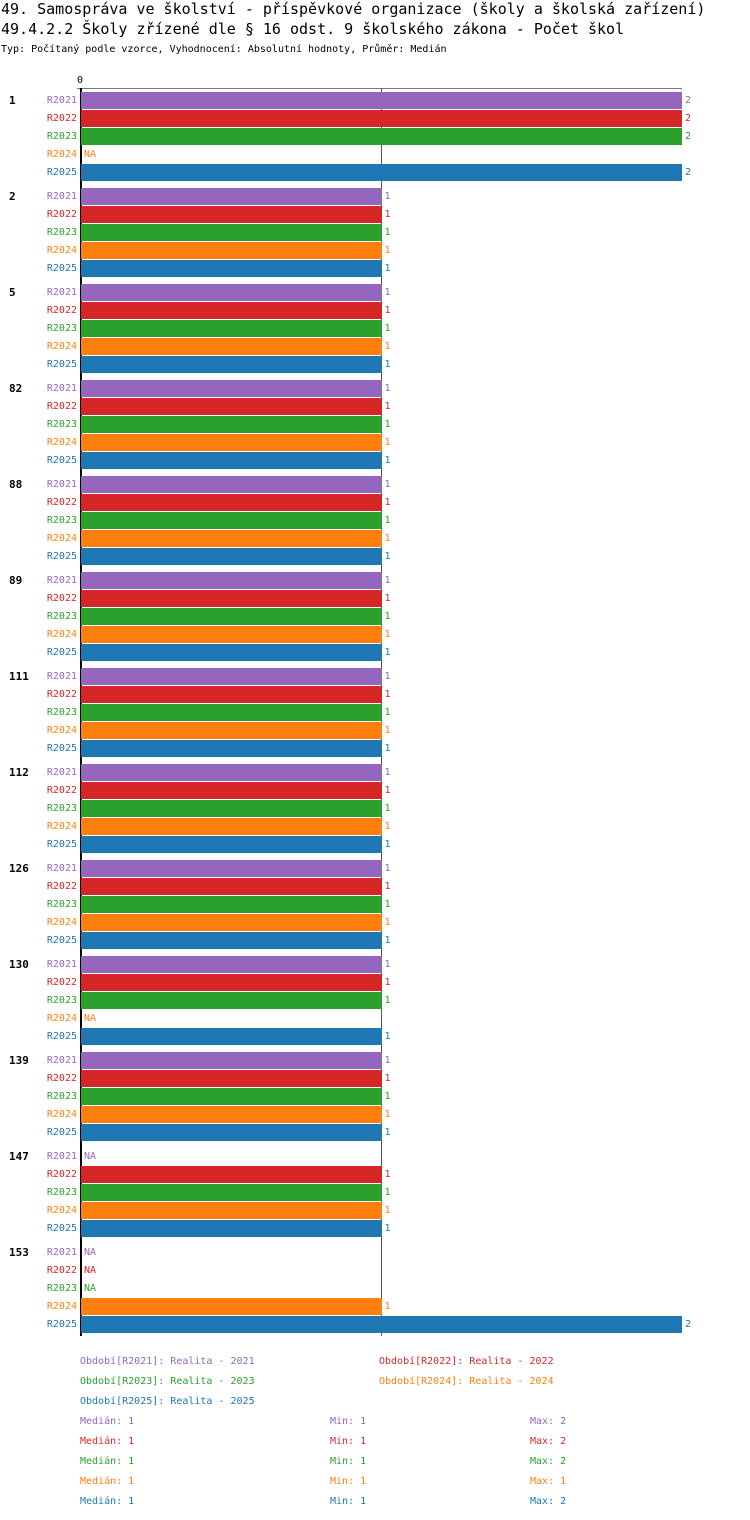 Image resolution: width=750 pixels, height=1520 pixels. What do you see at coordinates (167, 1381) in the screenshot?
I see `legend-item: Období[R2023]: Realita - 2023` at bounding box center [167, 1381].